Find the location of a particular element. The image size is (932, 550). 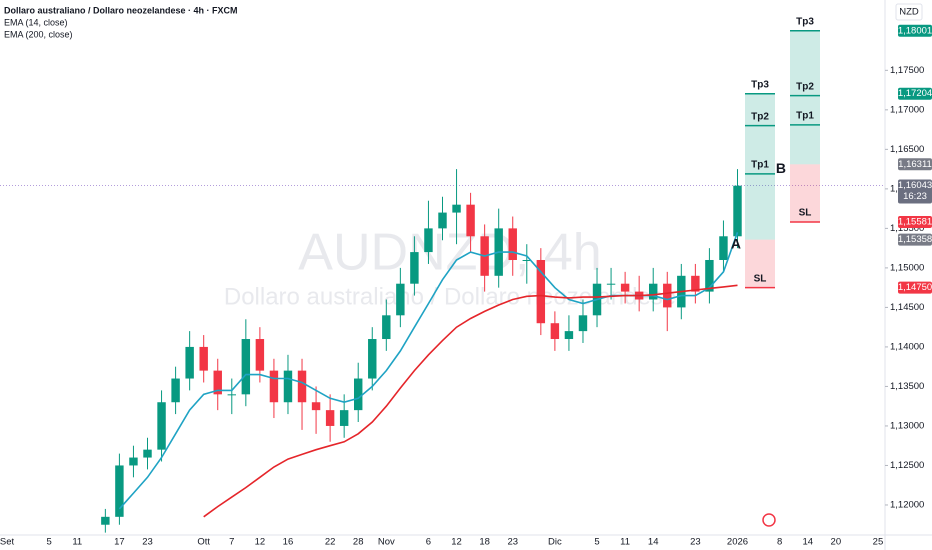

currency-box is located at coordinates (909, 12).